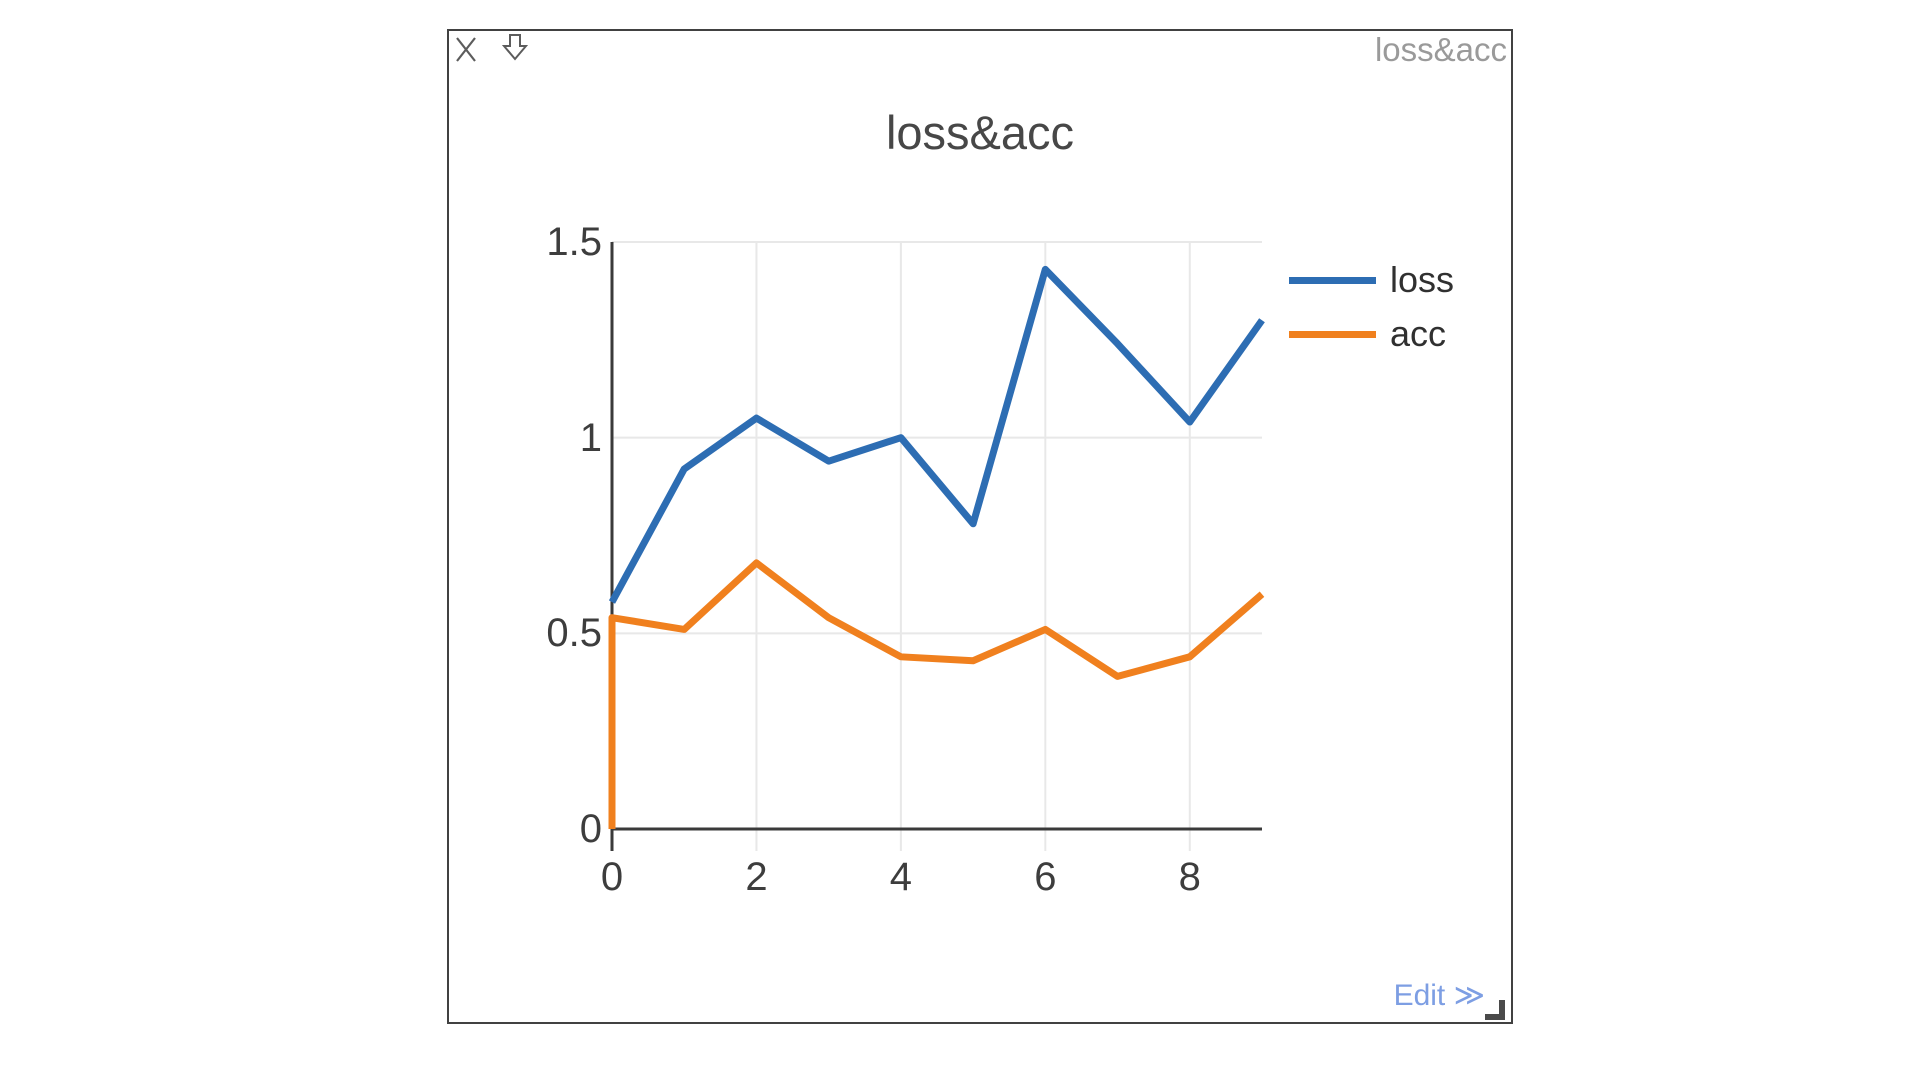 The image size is (1920, 1075). I want to click on window-title: loss&acc, so click(1440, 49).